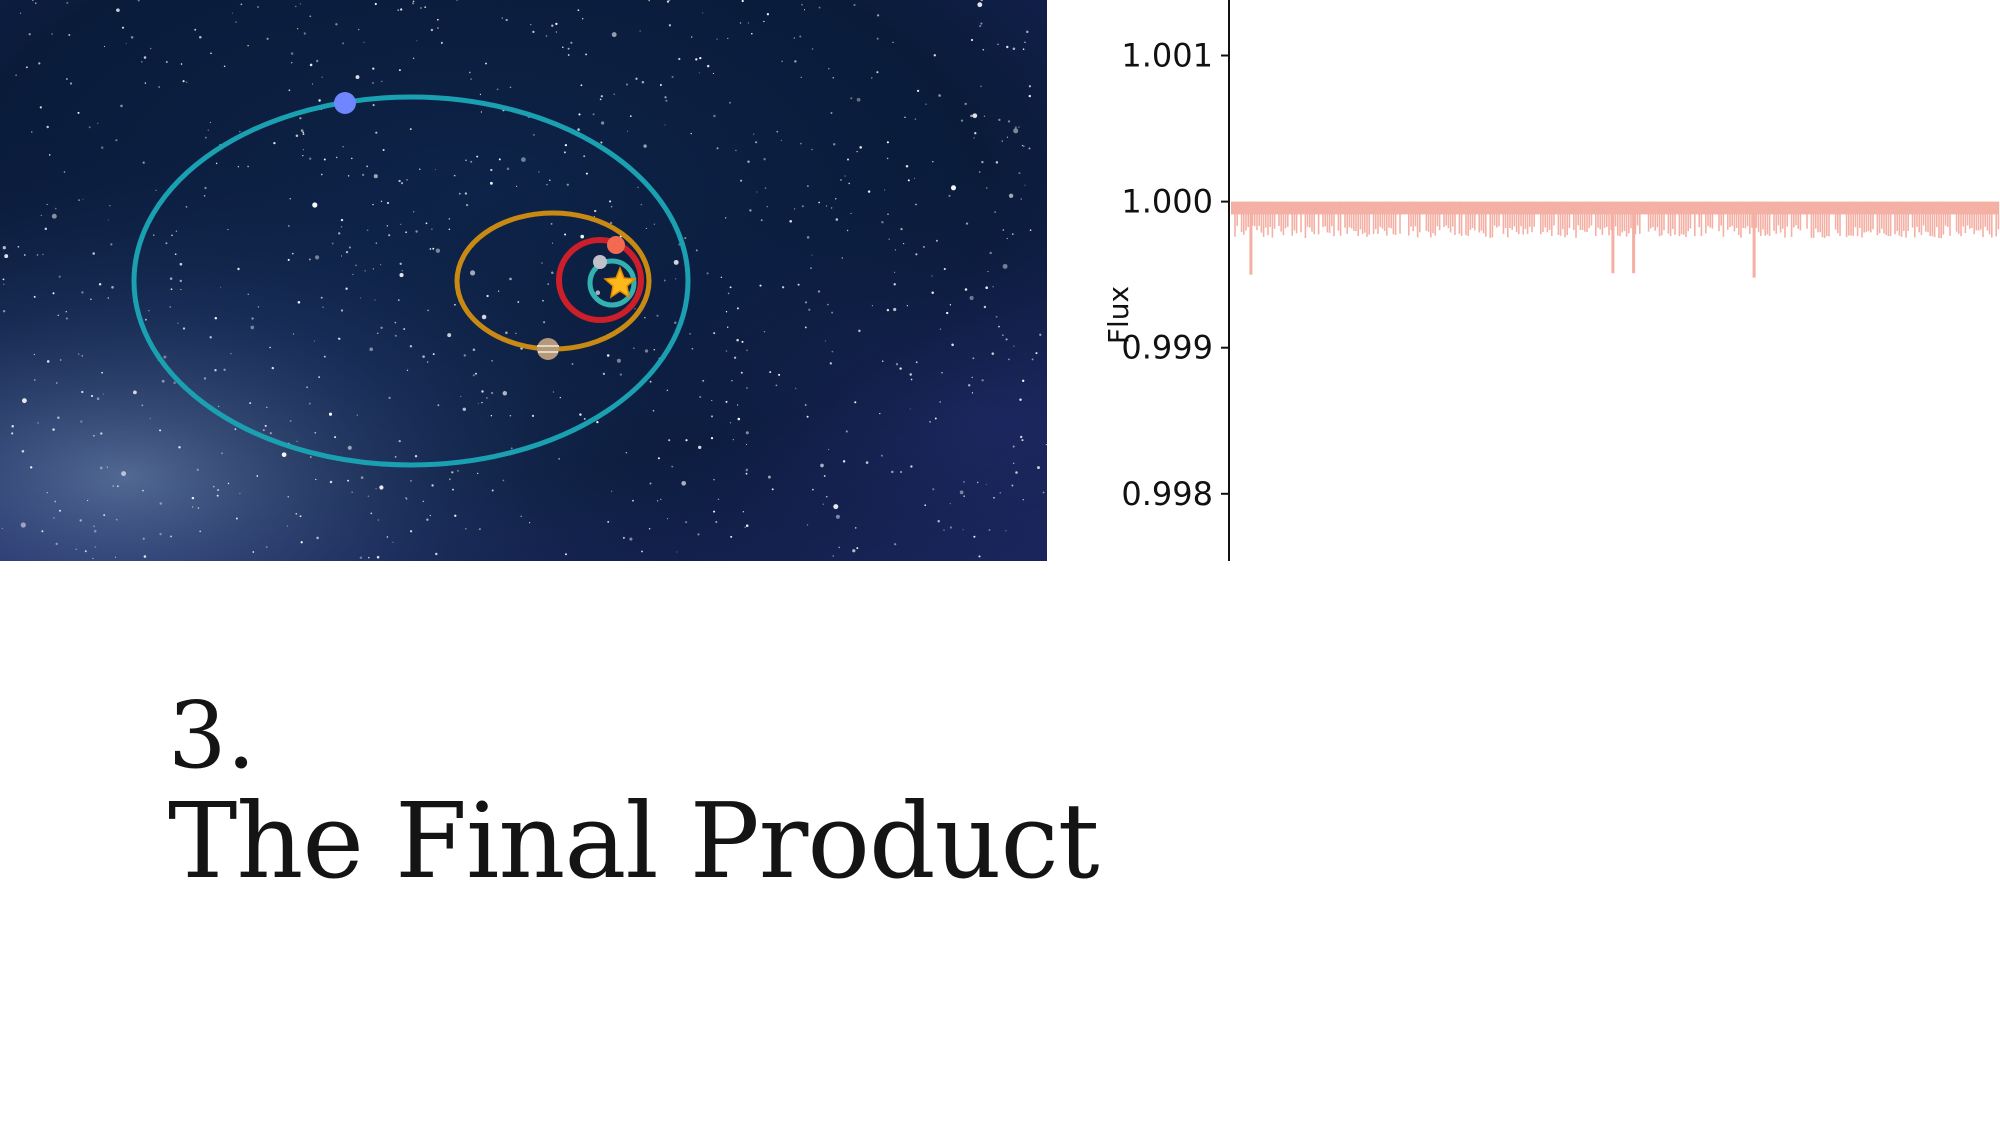  I want to click on y-axis-ticks: 1.001 1.000 0.999 0.998, so click(1175, 275).